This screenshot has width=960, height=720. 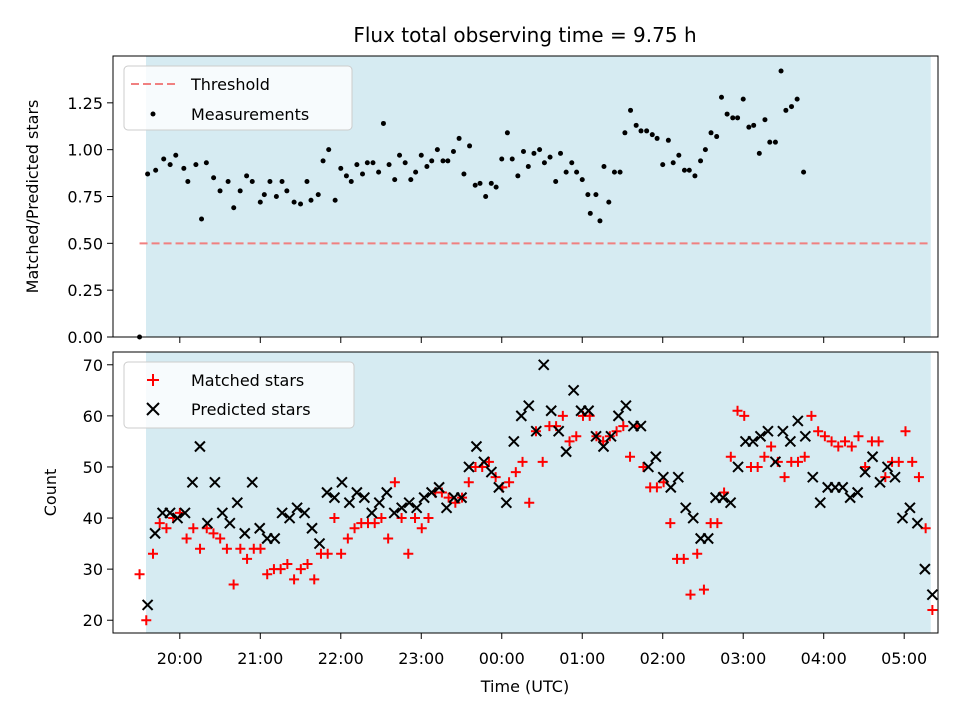 I want to click on counts-legend: Matched stars Predicted stars, so click(x=239, y=395).